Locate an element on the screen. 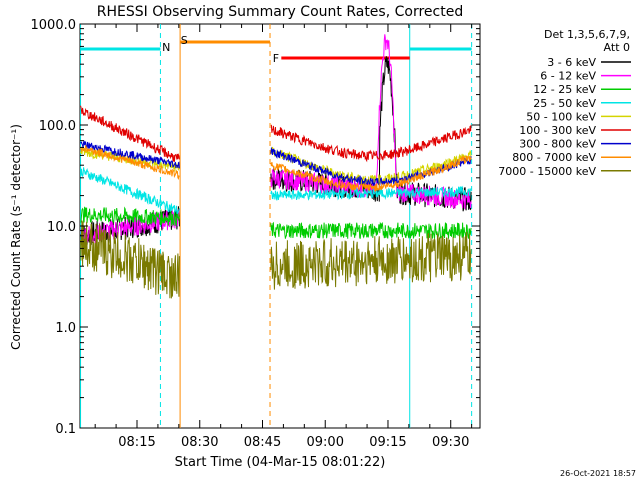  series-line-8-a is located at coordinates (130, 259).